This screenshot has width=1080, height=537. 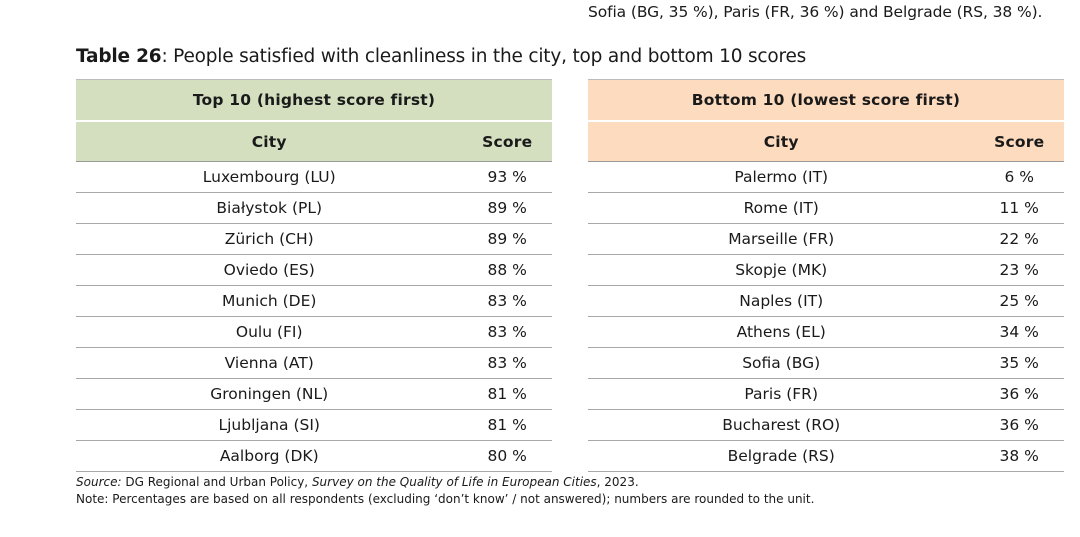 I want to click on table-row: Marseille (FR) 22 %, so click(x=826, y=239).